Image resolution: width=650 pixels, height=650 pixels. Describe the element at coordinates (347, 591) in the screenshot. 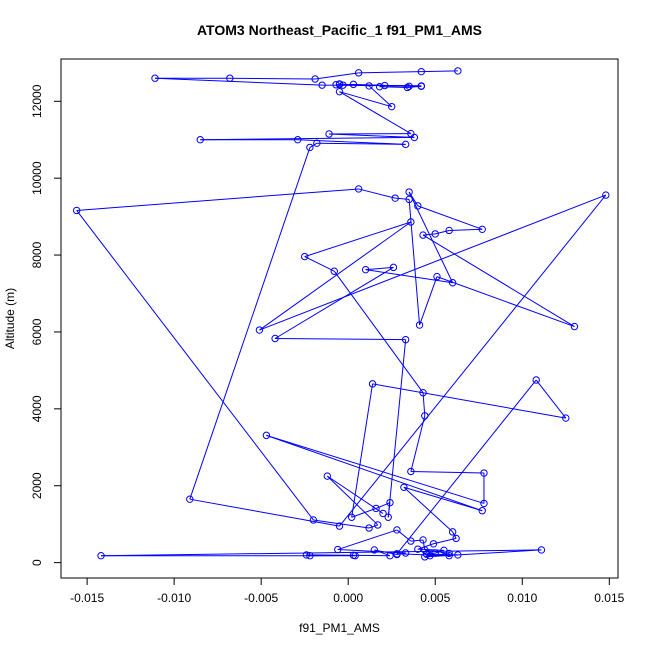

I see `x-axis: -0.015 -0.010 -0.005 0.000 0.005 0.010 0.015` at that location.